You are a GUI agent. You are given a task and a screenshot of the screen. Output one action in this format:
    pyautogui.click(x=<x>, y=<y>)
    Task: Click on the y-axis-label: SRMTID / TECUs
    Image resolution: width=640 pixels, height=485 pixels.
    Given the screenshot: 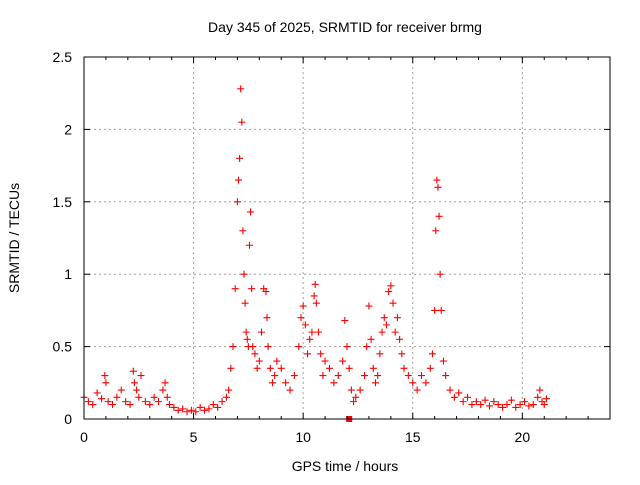 What is the action you would take?
    pyautogui.click(x=14, y=238)
    